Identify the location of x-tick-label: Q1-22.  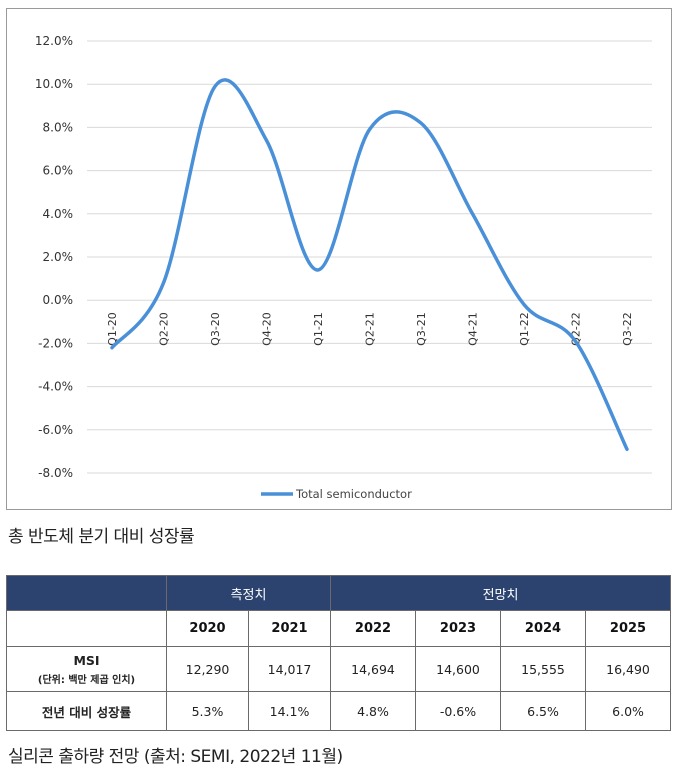
(524, 329).